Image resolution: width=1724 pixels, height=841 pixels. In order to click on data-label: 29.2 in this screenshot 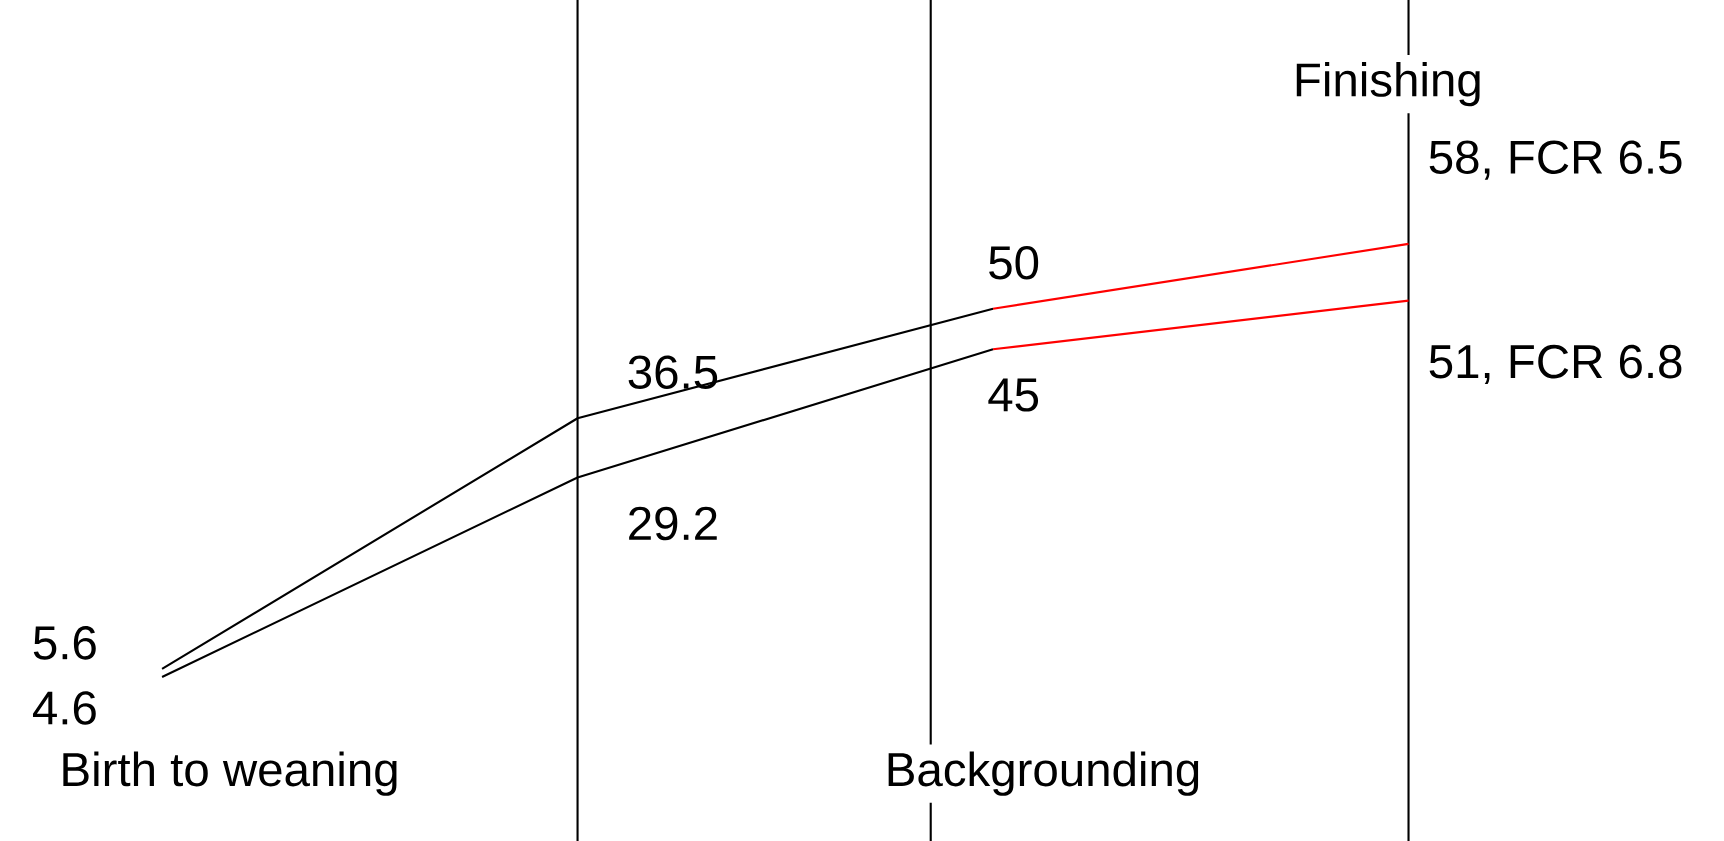, I will do `click(673, 523)`.